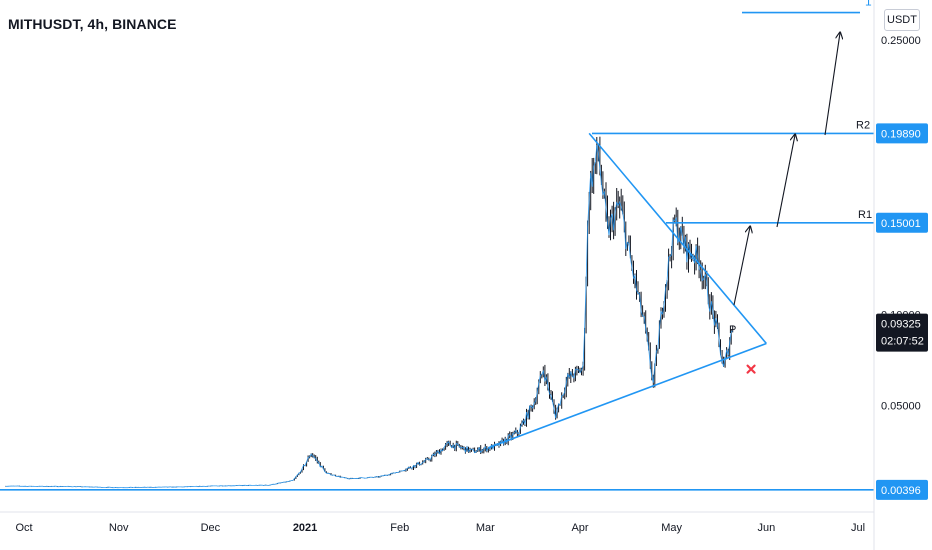  I want to click on current-price-text: 0.09325, so click(901, 325).